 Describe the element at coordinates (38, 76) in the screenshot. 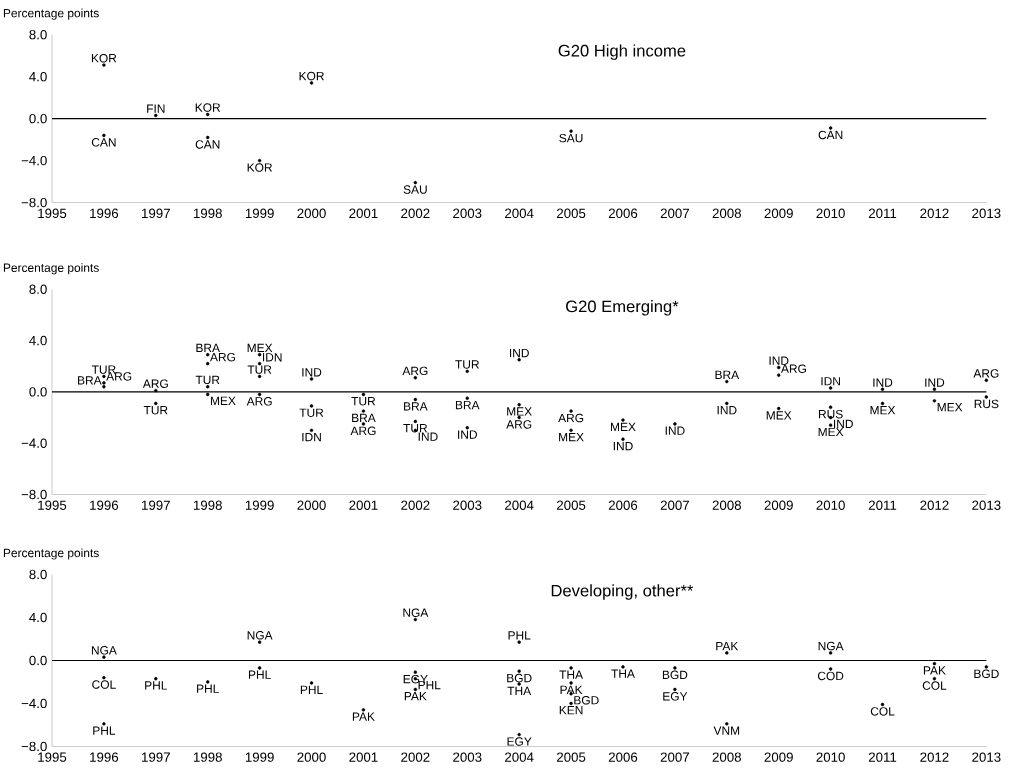

I see `y-tick-label: 4.0` at that location.